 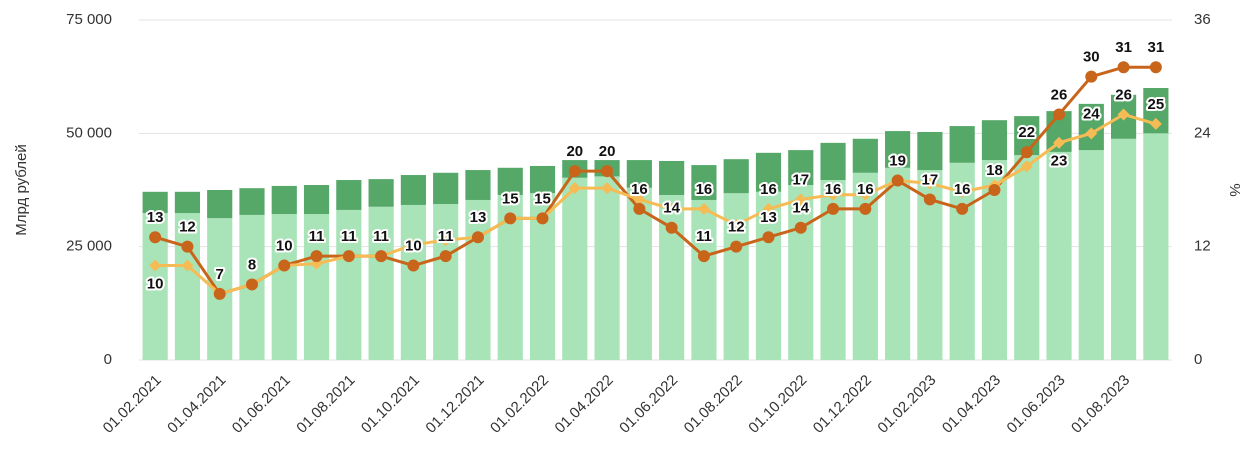 I want to click on data-label: 31, so click(x=1156, y=47).